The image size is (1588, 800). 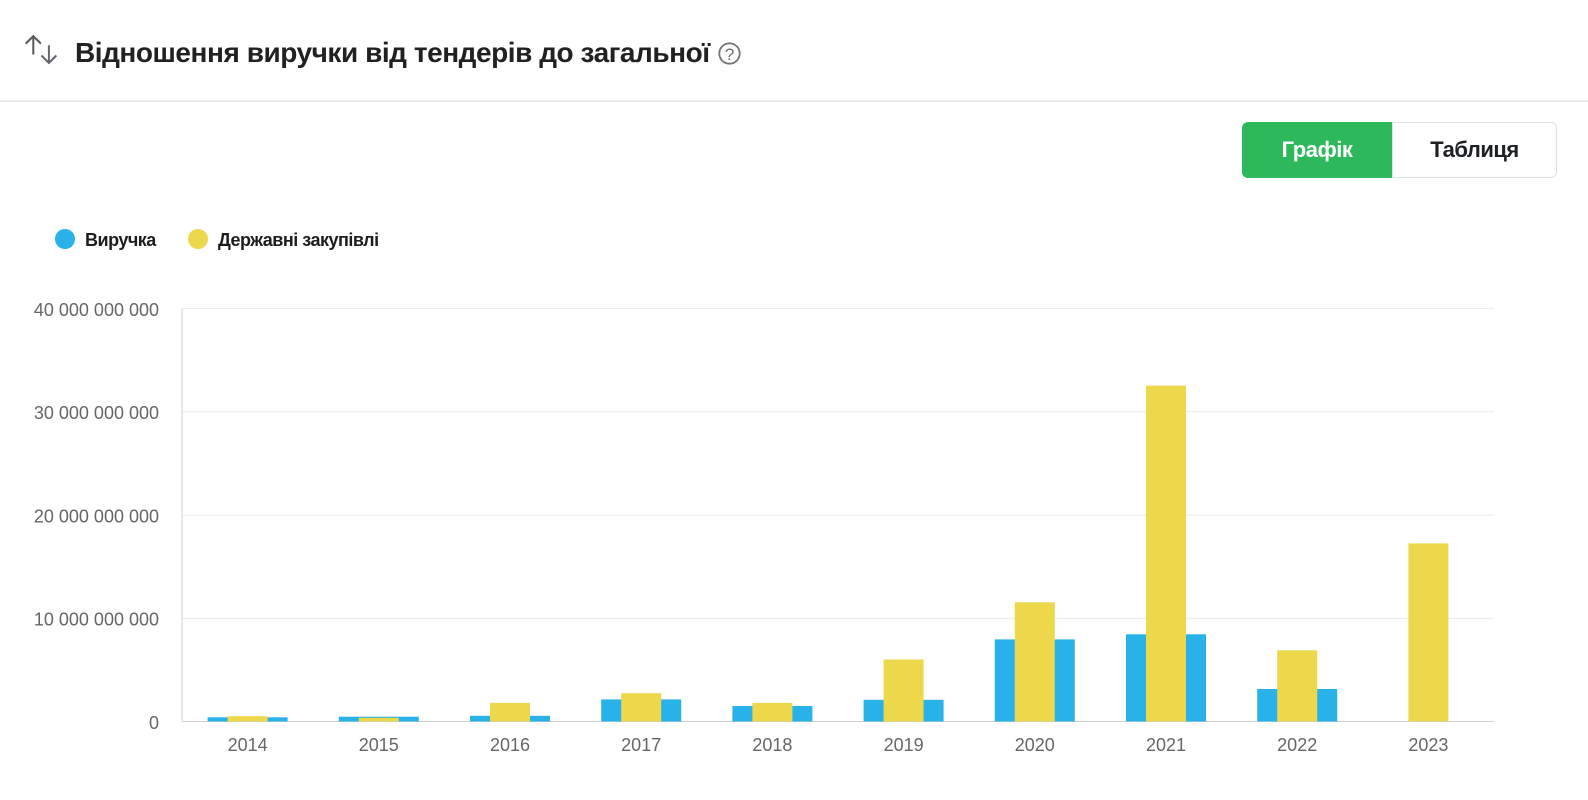 What do you see at coordinates (1297, 745) in the screenshot?
I see `svg-text: 2022` at bounding box center [1297, 745].